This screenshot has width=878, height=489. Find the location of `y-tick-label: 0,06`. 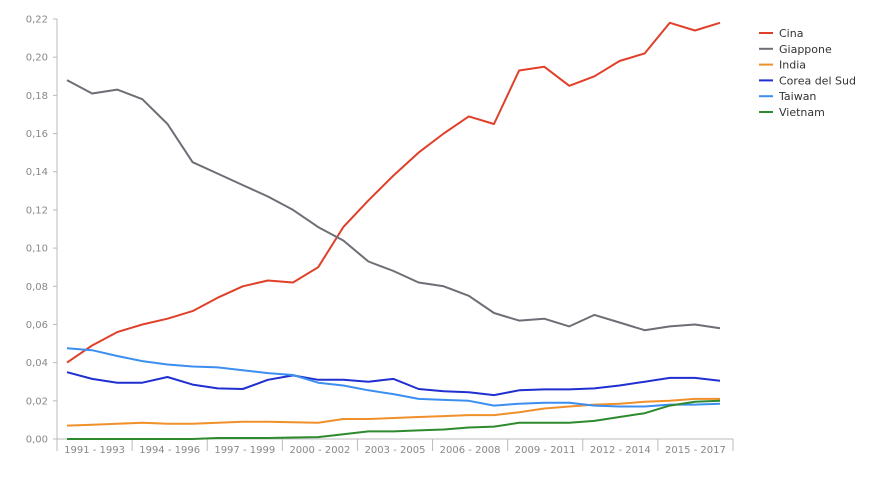

y-tick-label: 0,06 is located at coordinates (37, 325).